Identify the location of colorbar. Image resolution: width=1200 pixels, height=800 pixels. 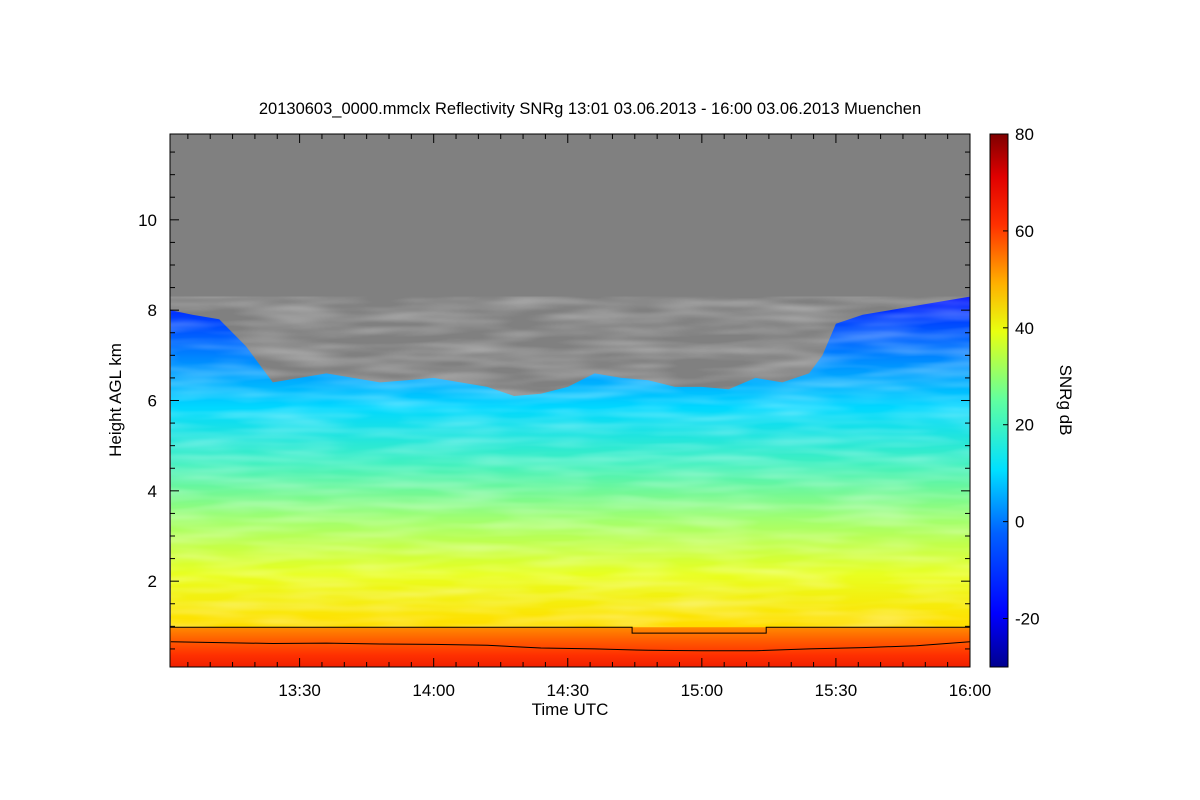
(999, 400).